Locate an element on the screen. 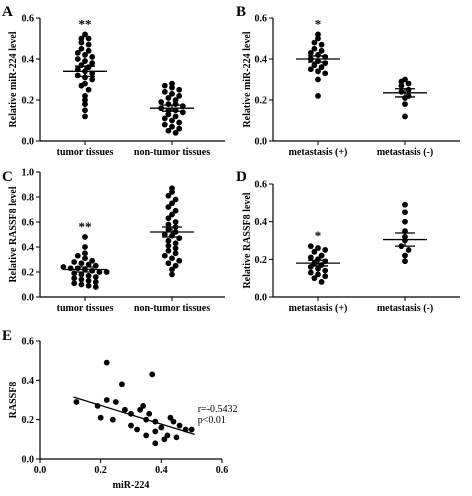 The width and height of the screenshot is (472, 496). panel-a-category-label: non-tumor tissues is located at coordinates (172, 152).